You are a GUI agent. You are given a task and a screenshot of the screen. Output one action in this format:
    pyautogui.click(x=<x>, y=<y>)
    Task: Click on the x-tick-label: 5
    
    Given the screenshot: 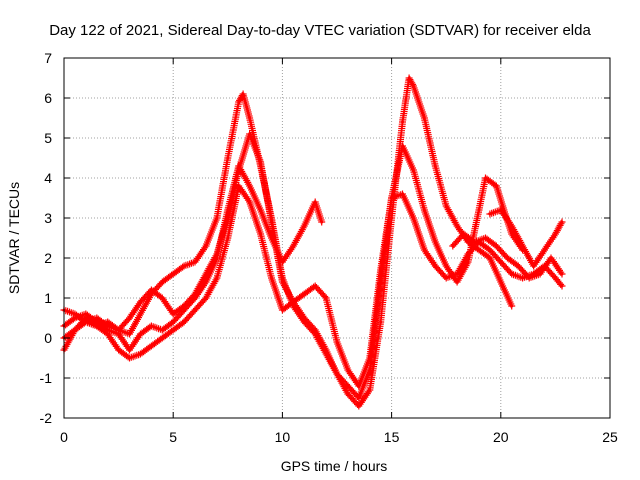 What is the action you would take?
    pyautogui.click(x=173, y=437)
    